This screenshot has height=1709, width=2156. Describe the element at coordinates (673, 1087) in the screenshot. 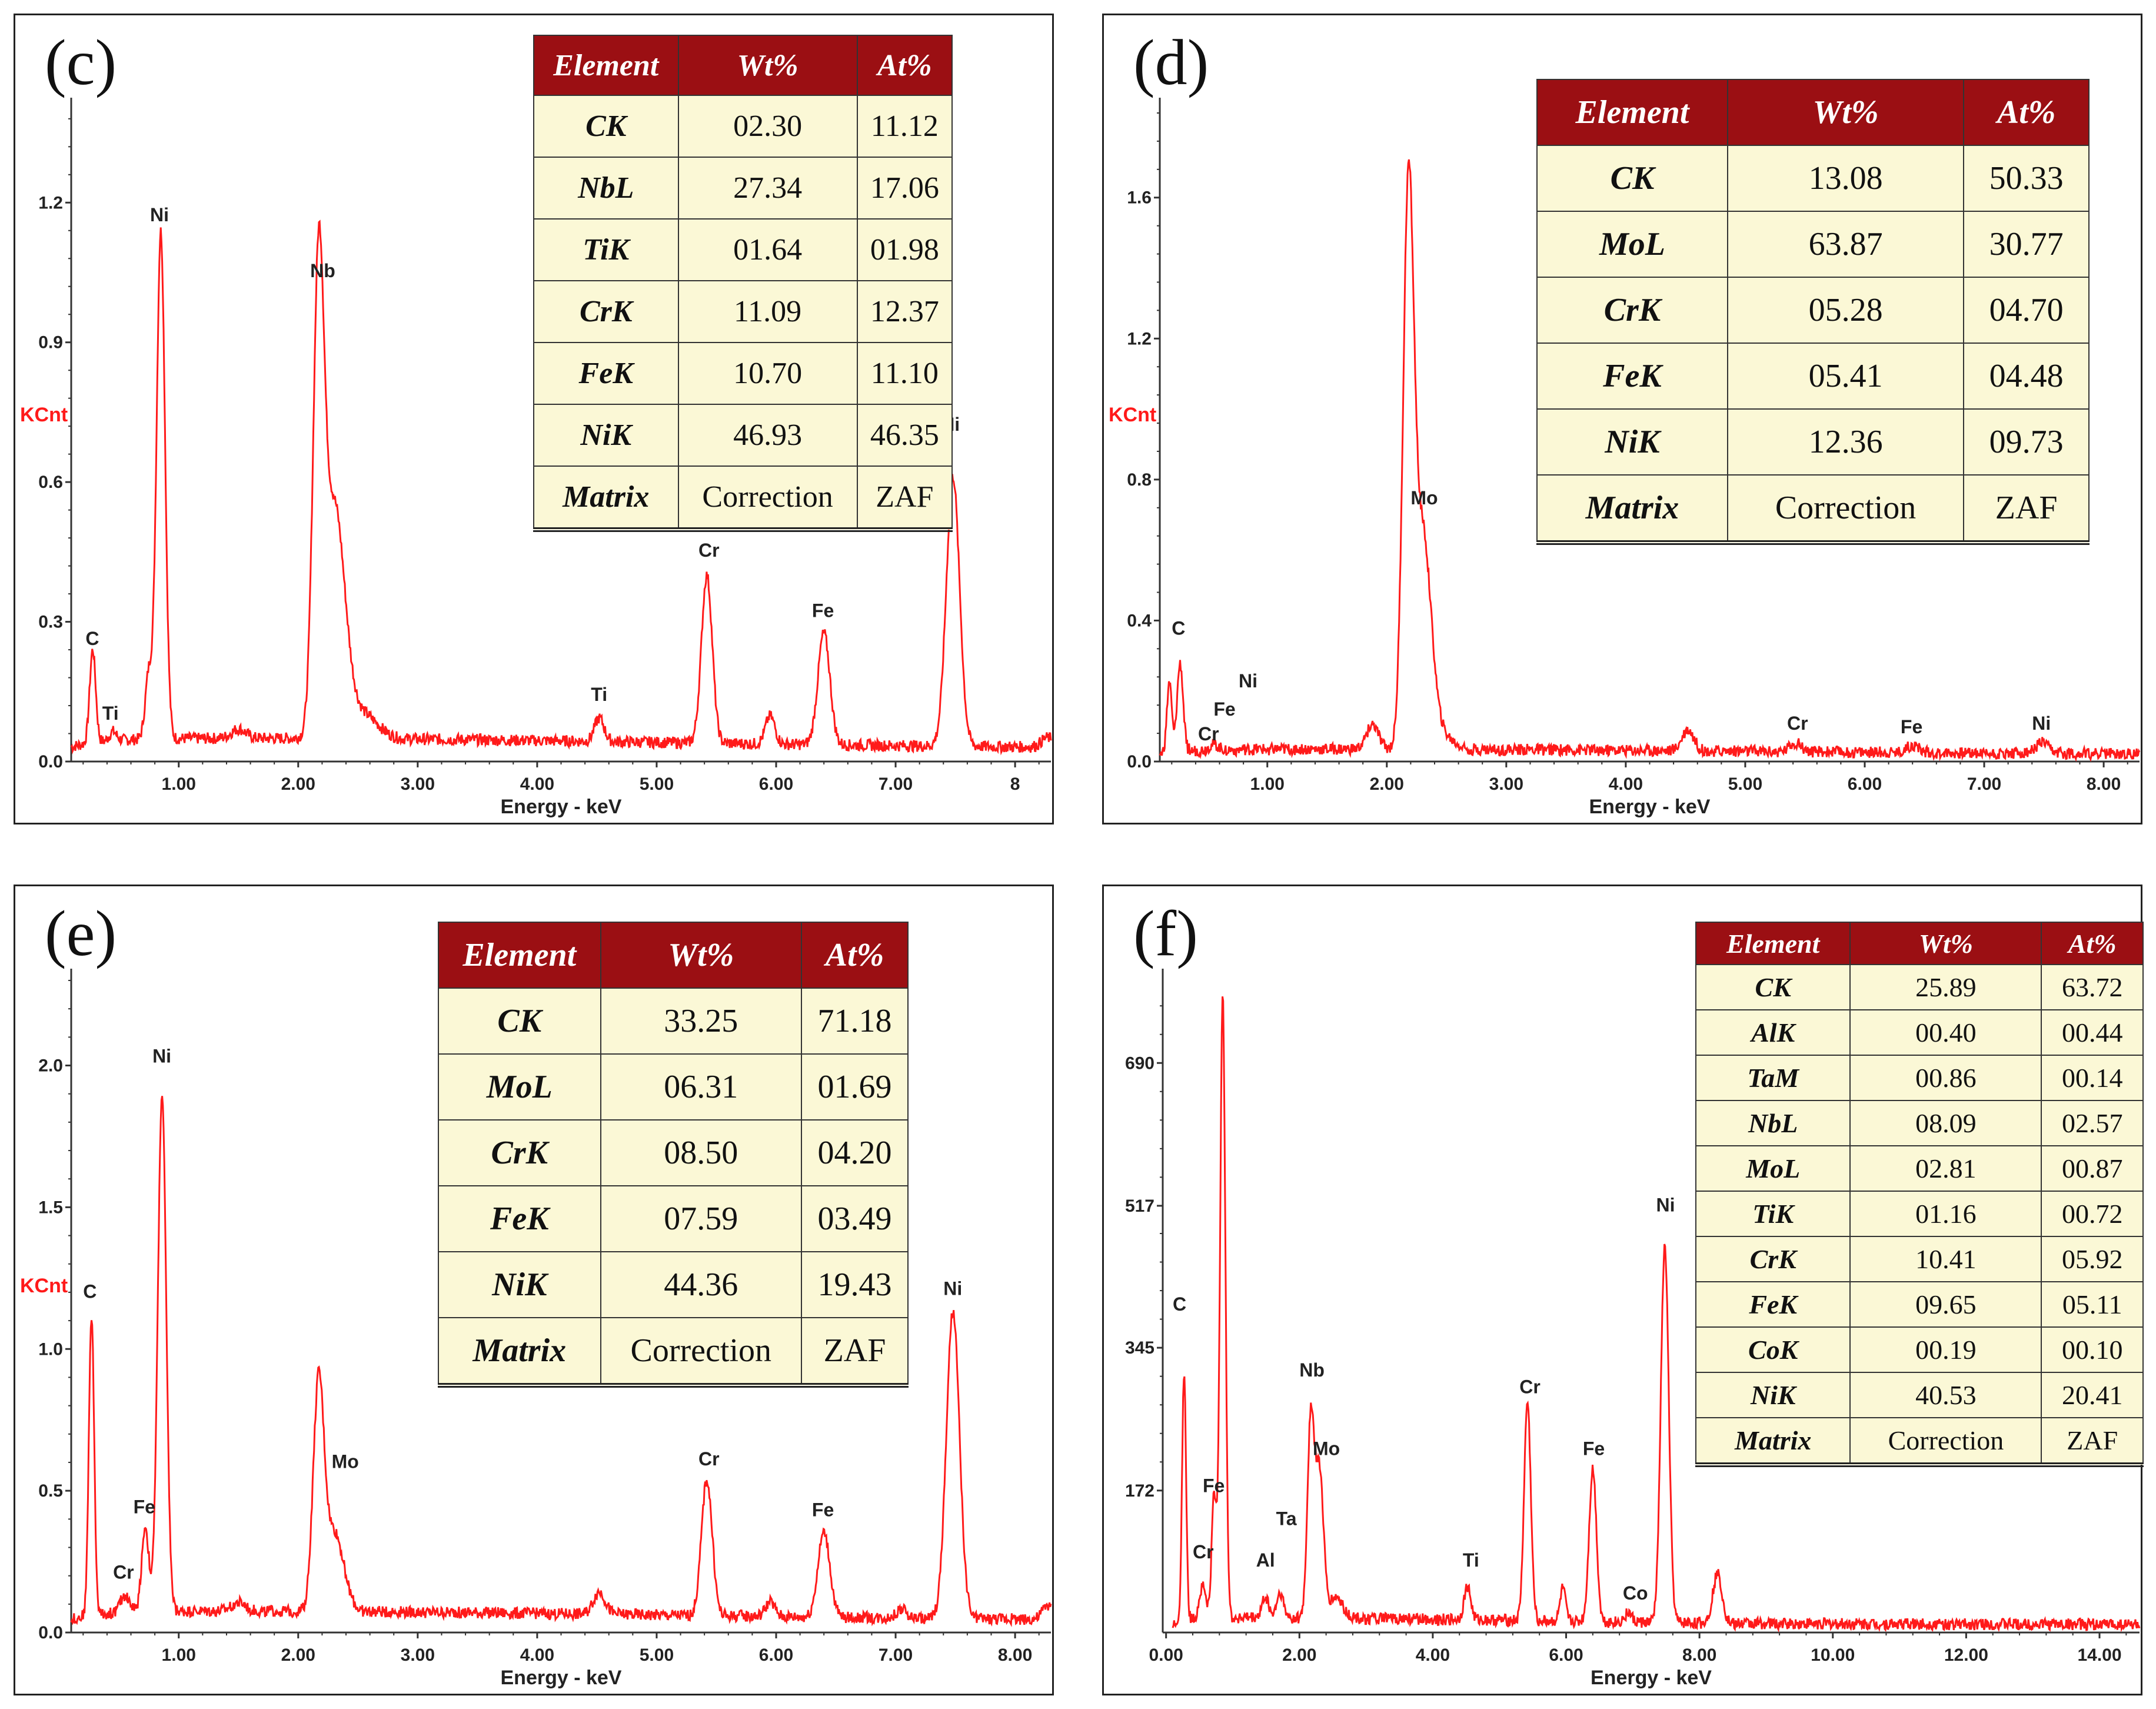

I see `table-row: MoL 06.31 01.69` at that location.